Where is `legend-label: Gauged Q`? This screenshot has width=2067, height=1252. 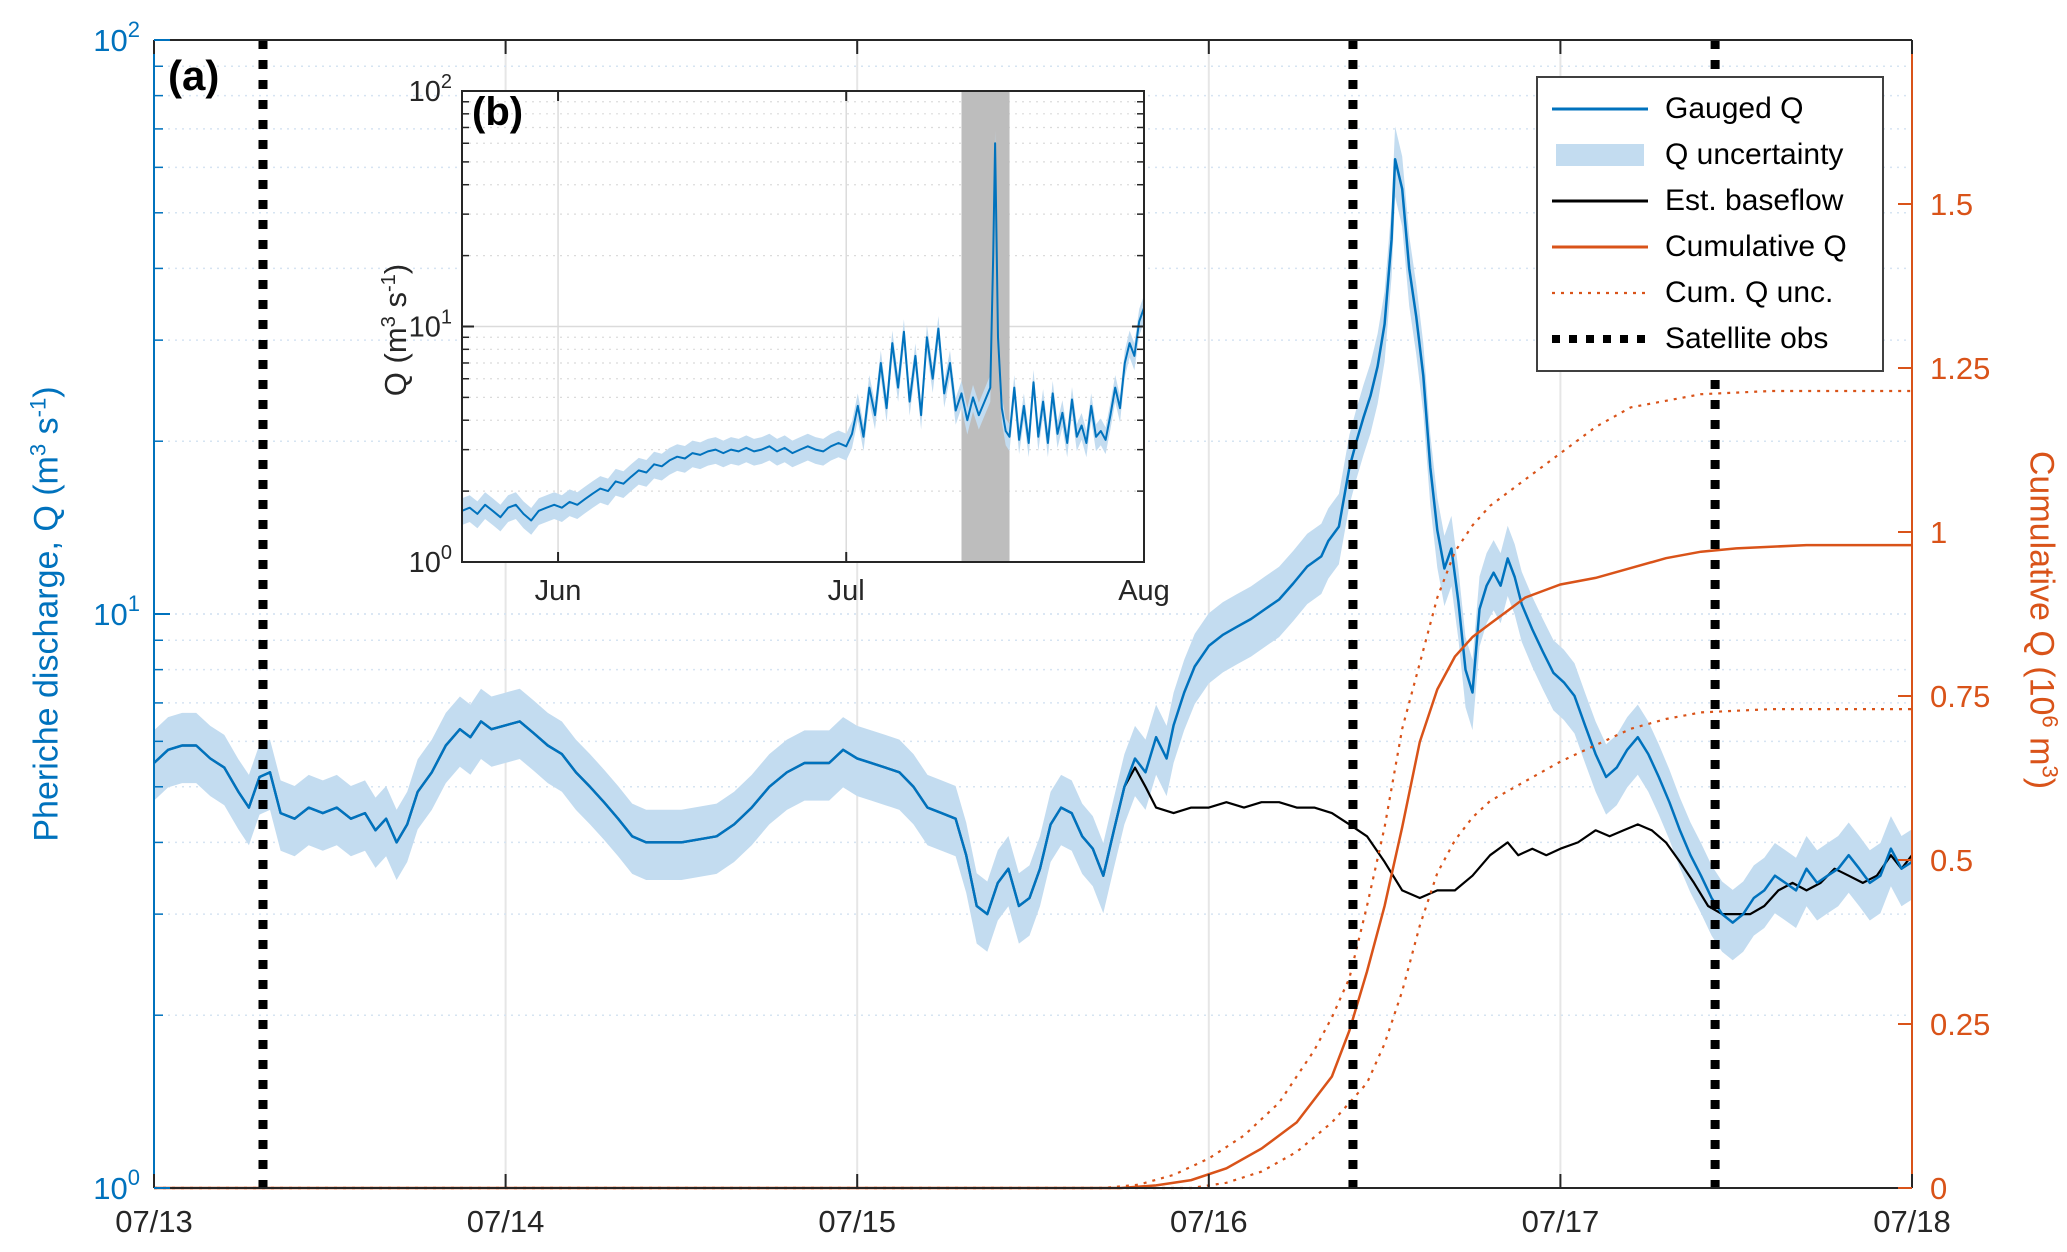
legend-label: Gauged Q is located at coordinates (1734, 108).